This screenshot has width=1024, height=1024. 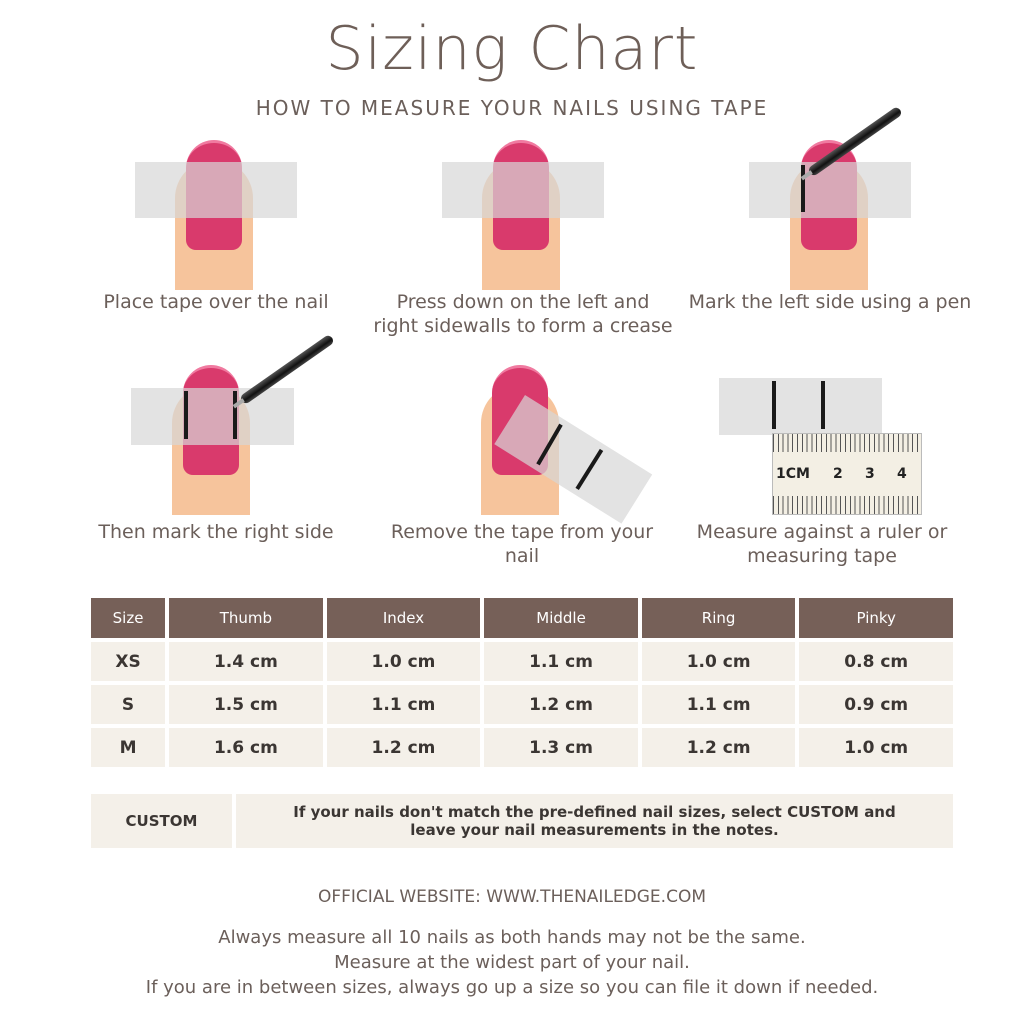 What do you see at coordinates (876, 661) in the screenshot?
I see `table-cell: 0.8 cm` at bounding box center [876, 661].